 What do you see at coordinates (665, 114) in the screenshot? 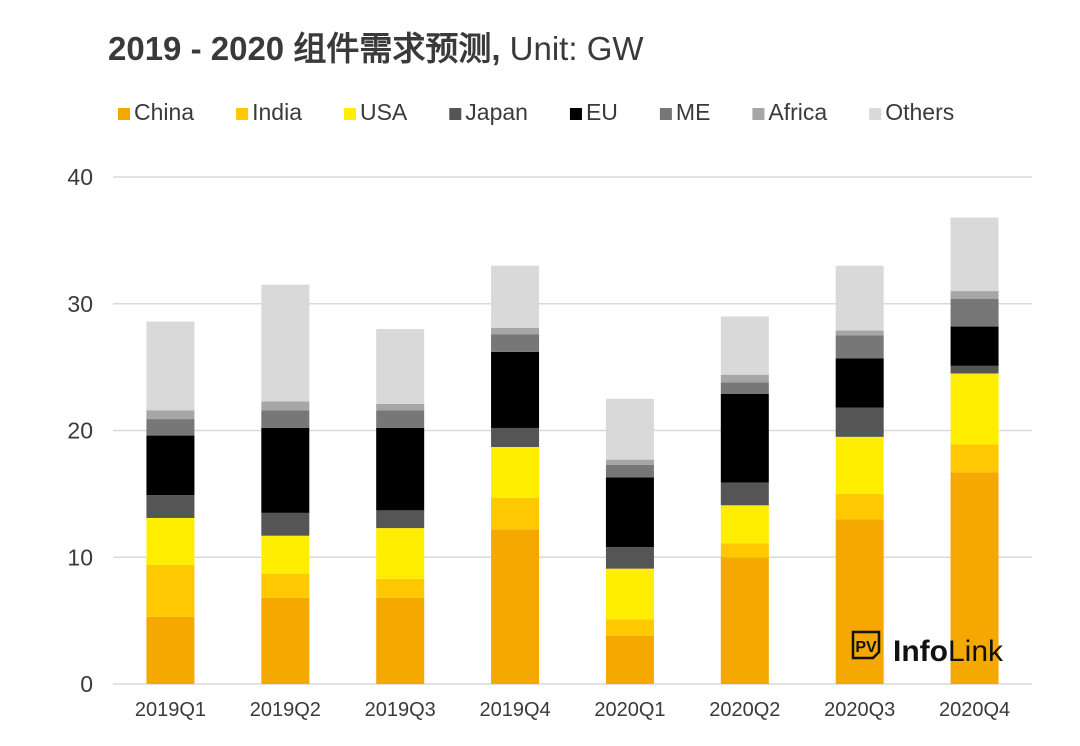
I see `legend-swatch-me` at bounding box center [665, 114].